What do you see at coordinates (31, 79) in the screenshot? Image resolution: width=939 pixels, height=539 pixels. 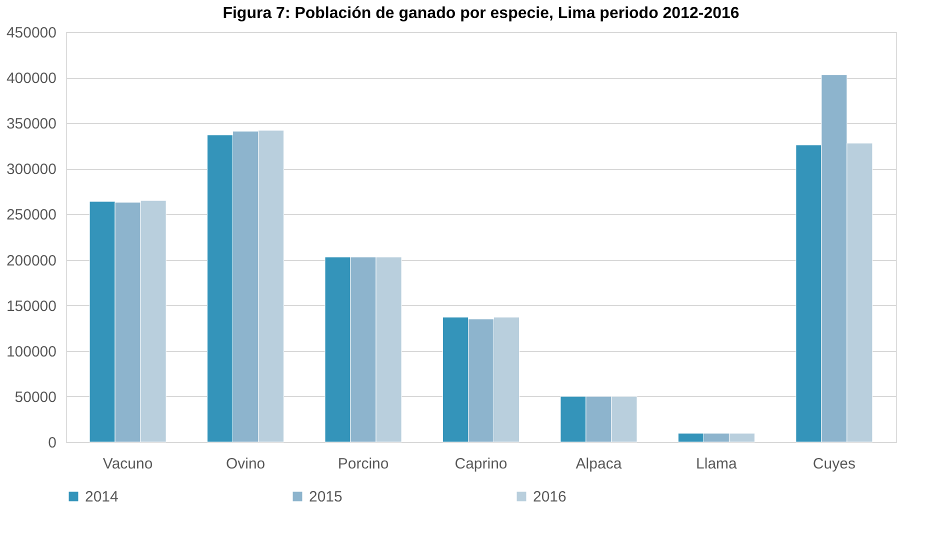 I see `y-tick-label: 400000` at bounding box center [31, 79].